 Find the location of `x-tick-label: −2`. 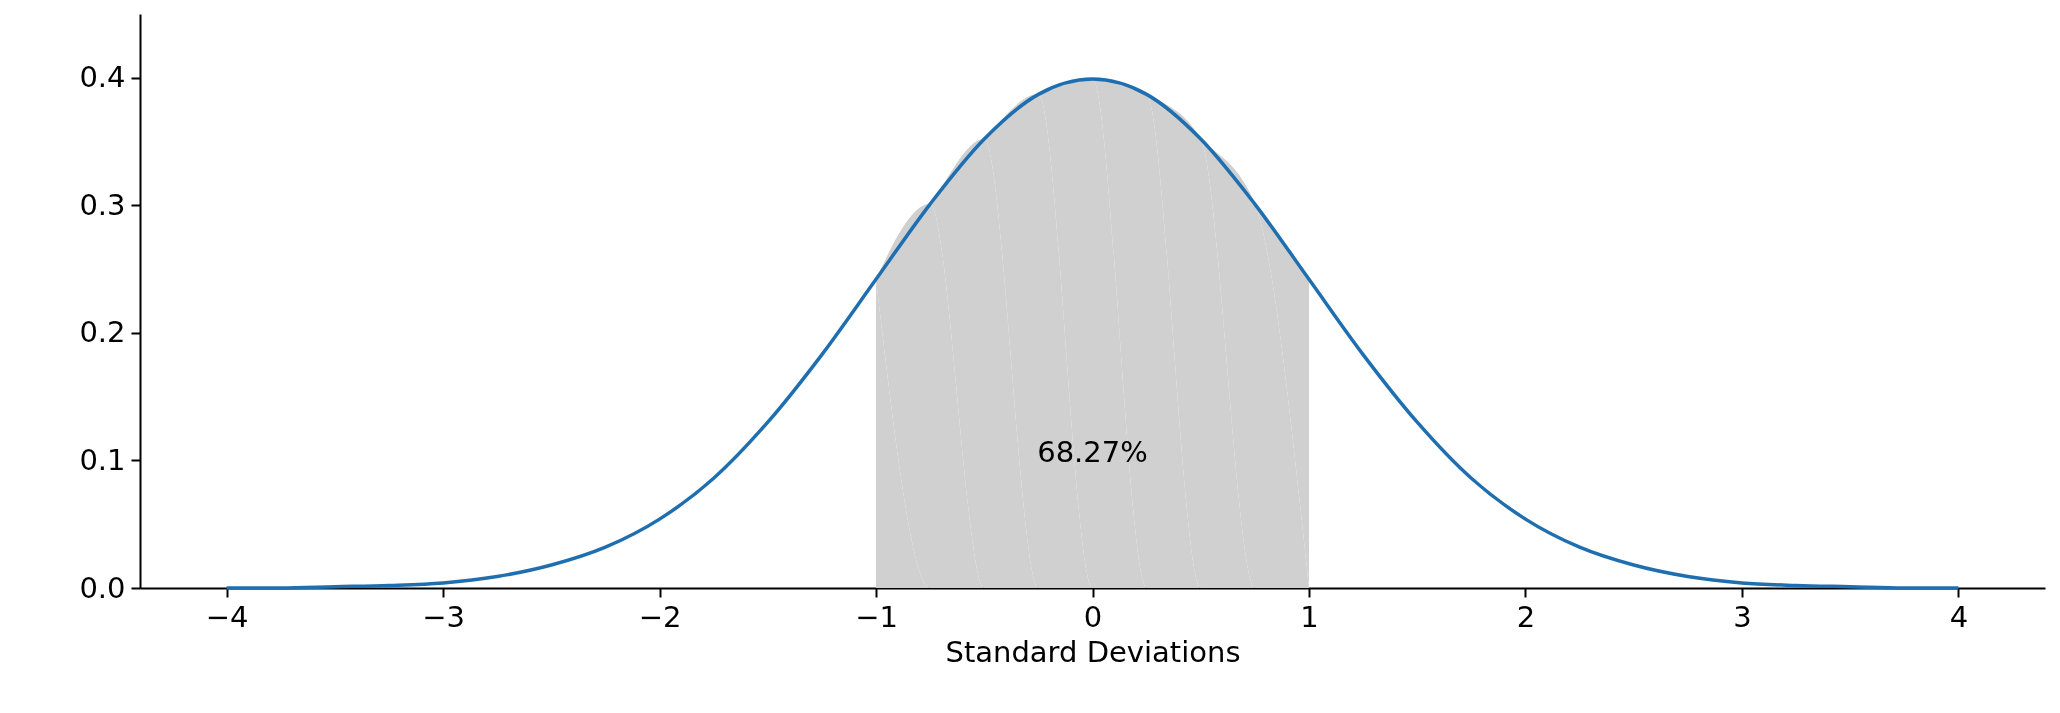

x-tick-label: −2 is located at coordinates (660, 616).